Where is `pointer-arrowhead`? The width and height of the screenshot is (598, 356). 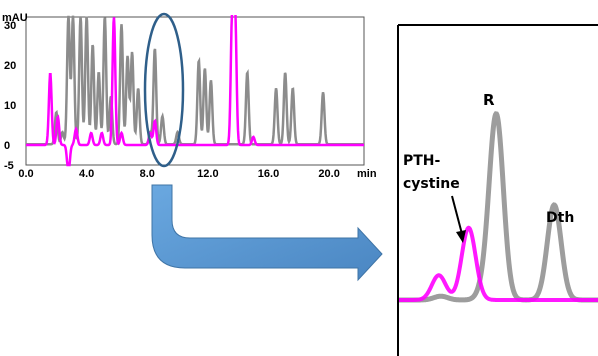
pointer-arrowhead is located at coordinates (461, 236).